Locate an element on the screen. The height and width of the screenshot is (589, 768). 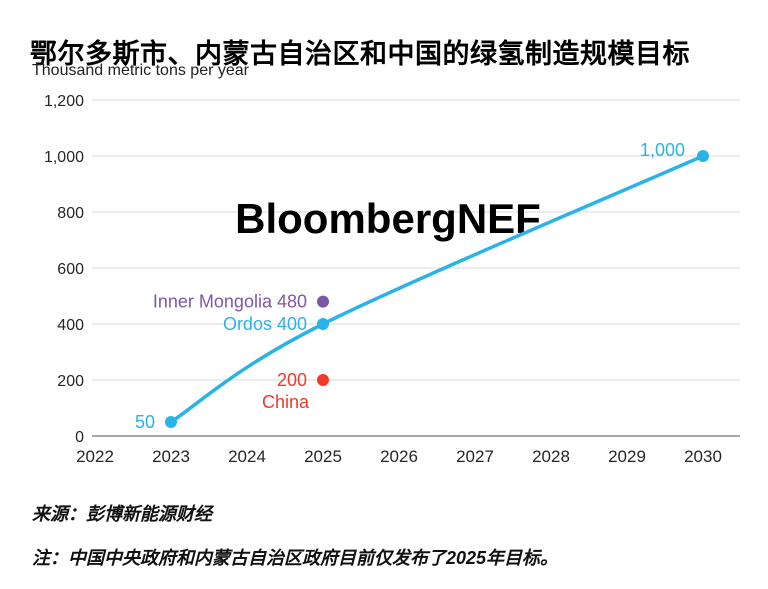
units-label: Thousand metric tons per year is located at coordinates (140, 70).